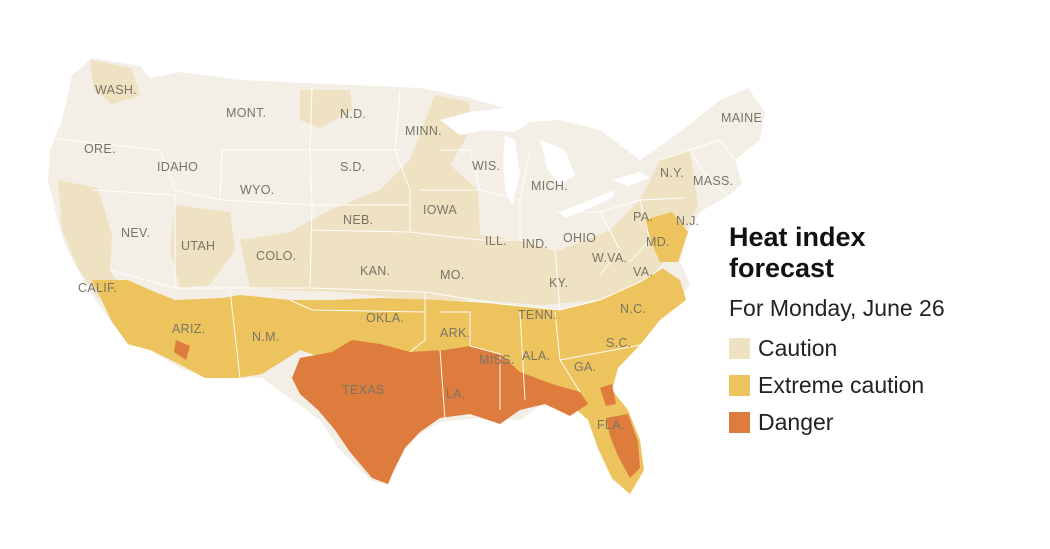 The height and width of the screenshot is (549, 1050). I want to click on legend-label-danger: Danger, so click(796, 422).